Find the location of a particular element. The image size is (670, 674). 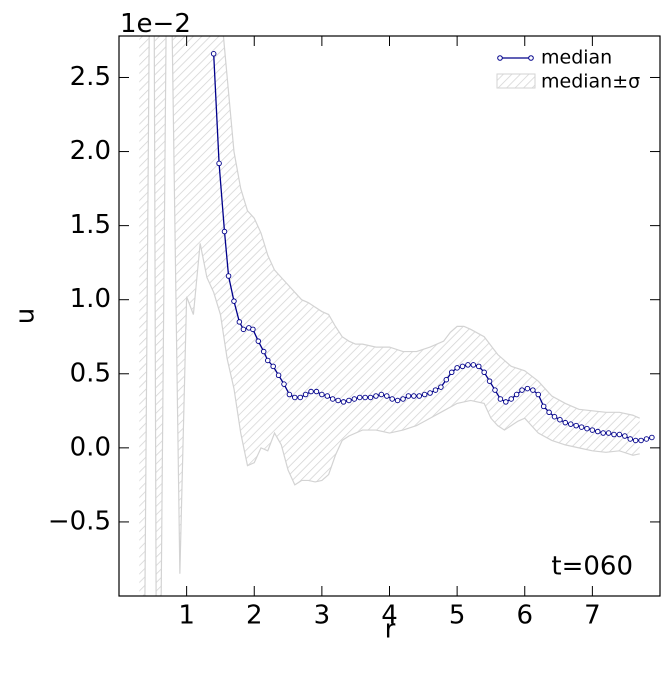

legend-label: median±σ is located at coordinates (590, 82).